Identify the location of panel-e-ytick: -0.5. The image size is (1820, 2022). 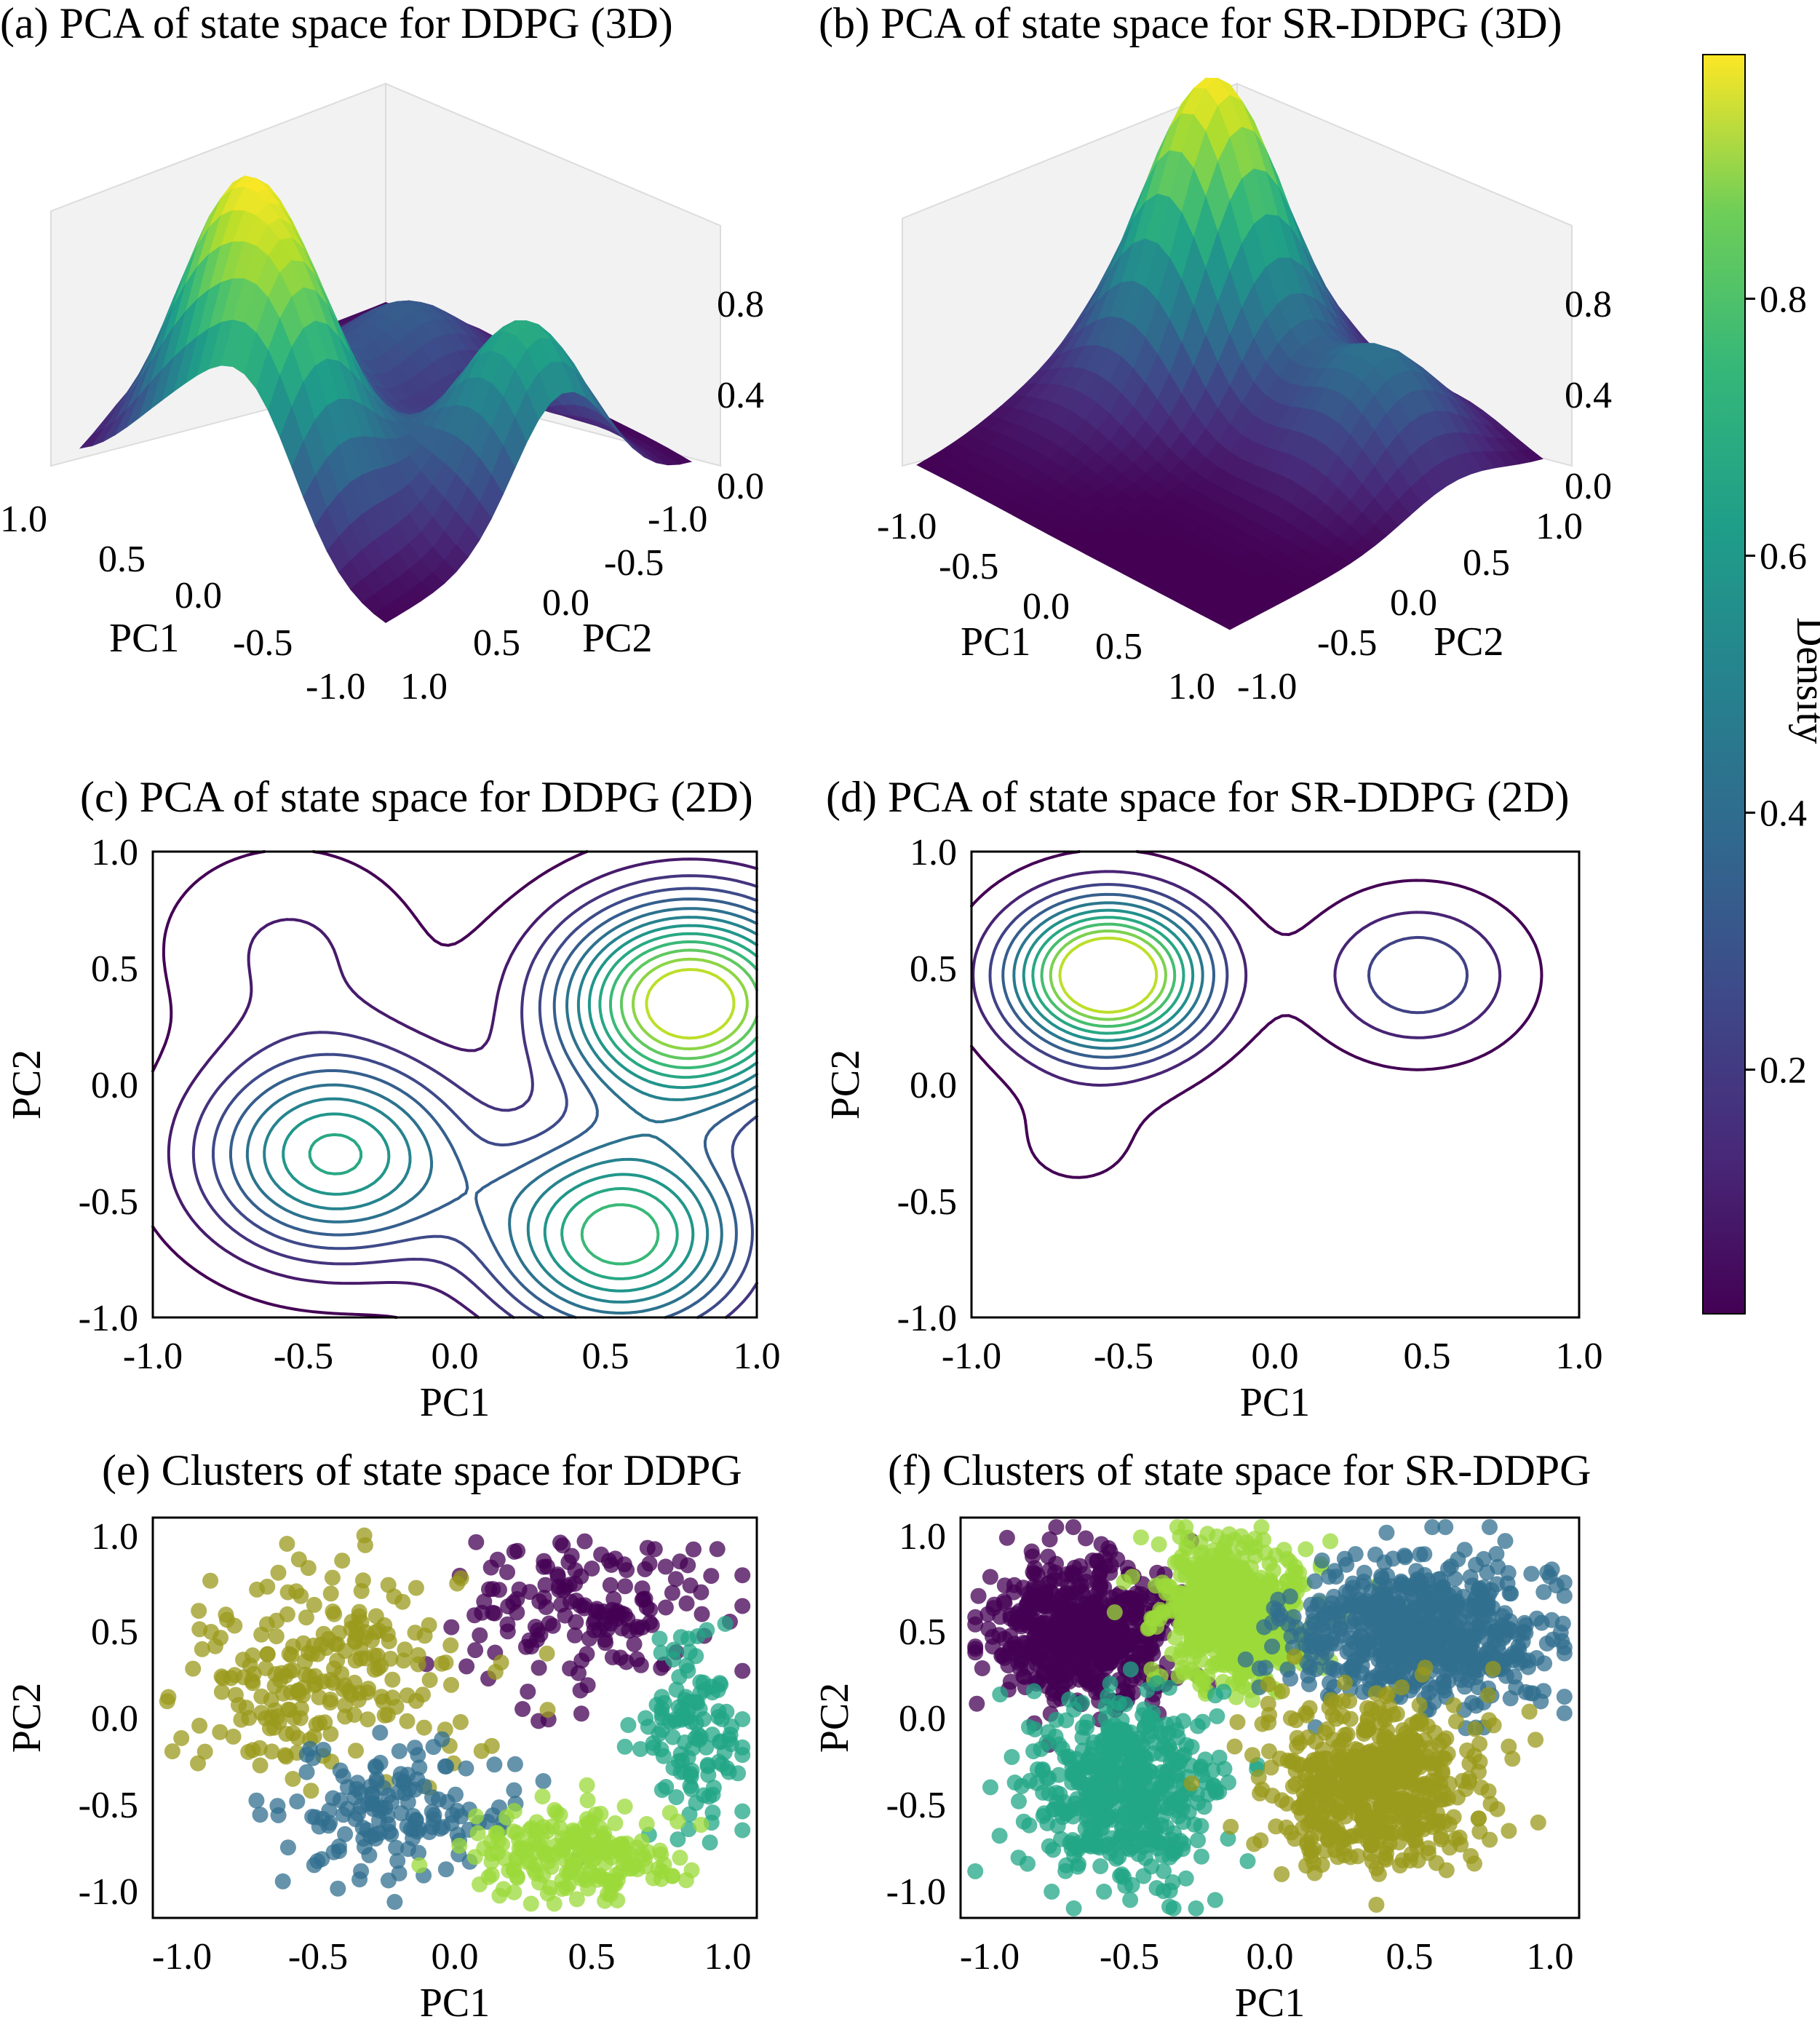
(108, 1805).